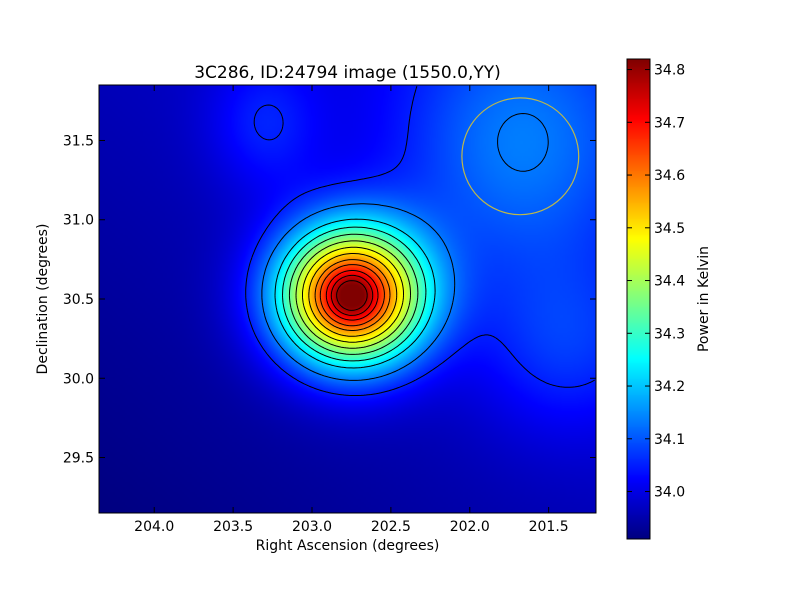 The width and height of the screenshot is (800, 600). I want to click on colorbar-frame, so click(638, 299).